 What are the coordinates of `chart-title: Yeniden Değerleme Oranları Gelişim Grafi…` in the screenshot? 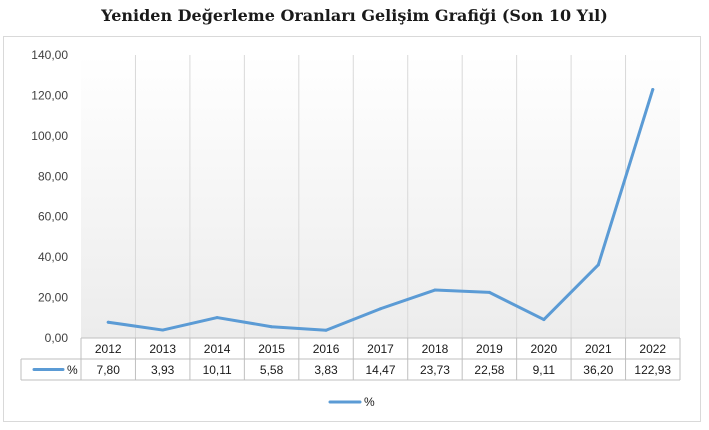 It's located at (354, 15).